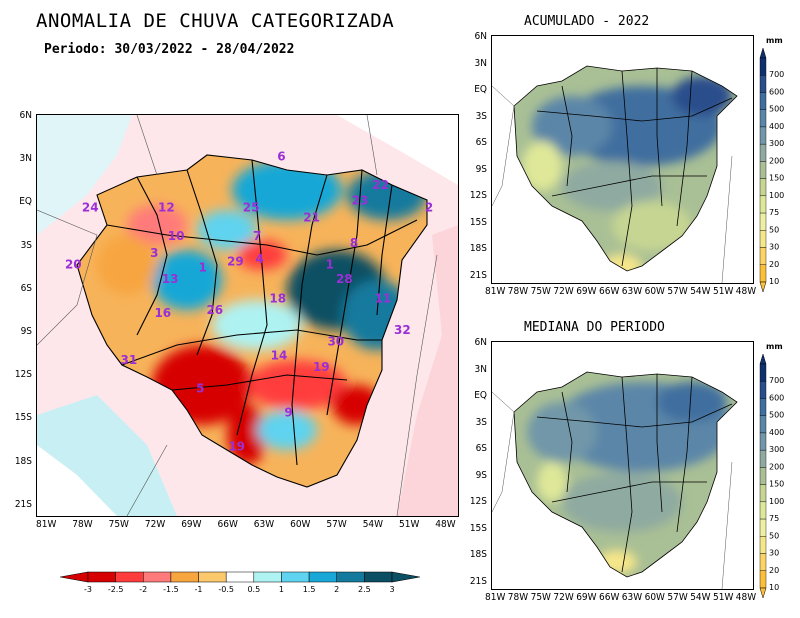 The height and width of the screenshot is (618, 800). What do you see at coordinates (129, 360) in the screenshot?
I see `basin-number: 31` at bounding box center [129, 360].